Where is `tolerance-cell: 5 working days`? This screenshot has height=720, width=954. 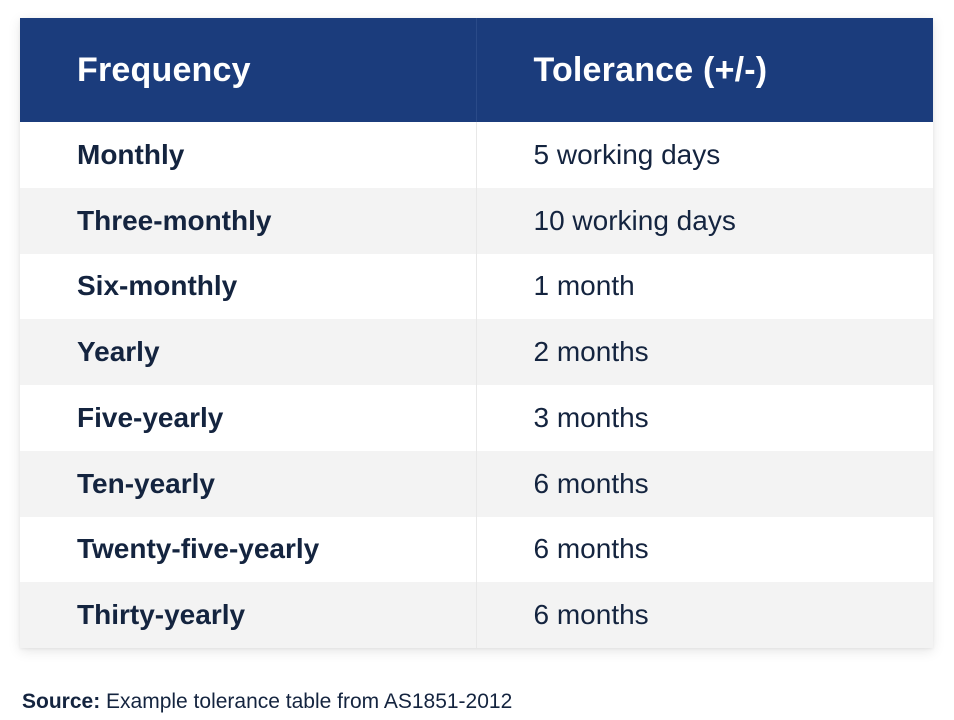 tolerance-cell: 5 working days is located at coordinates (704, 155).